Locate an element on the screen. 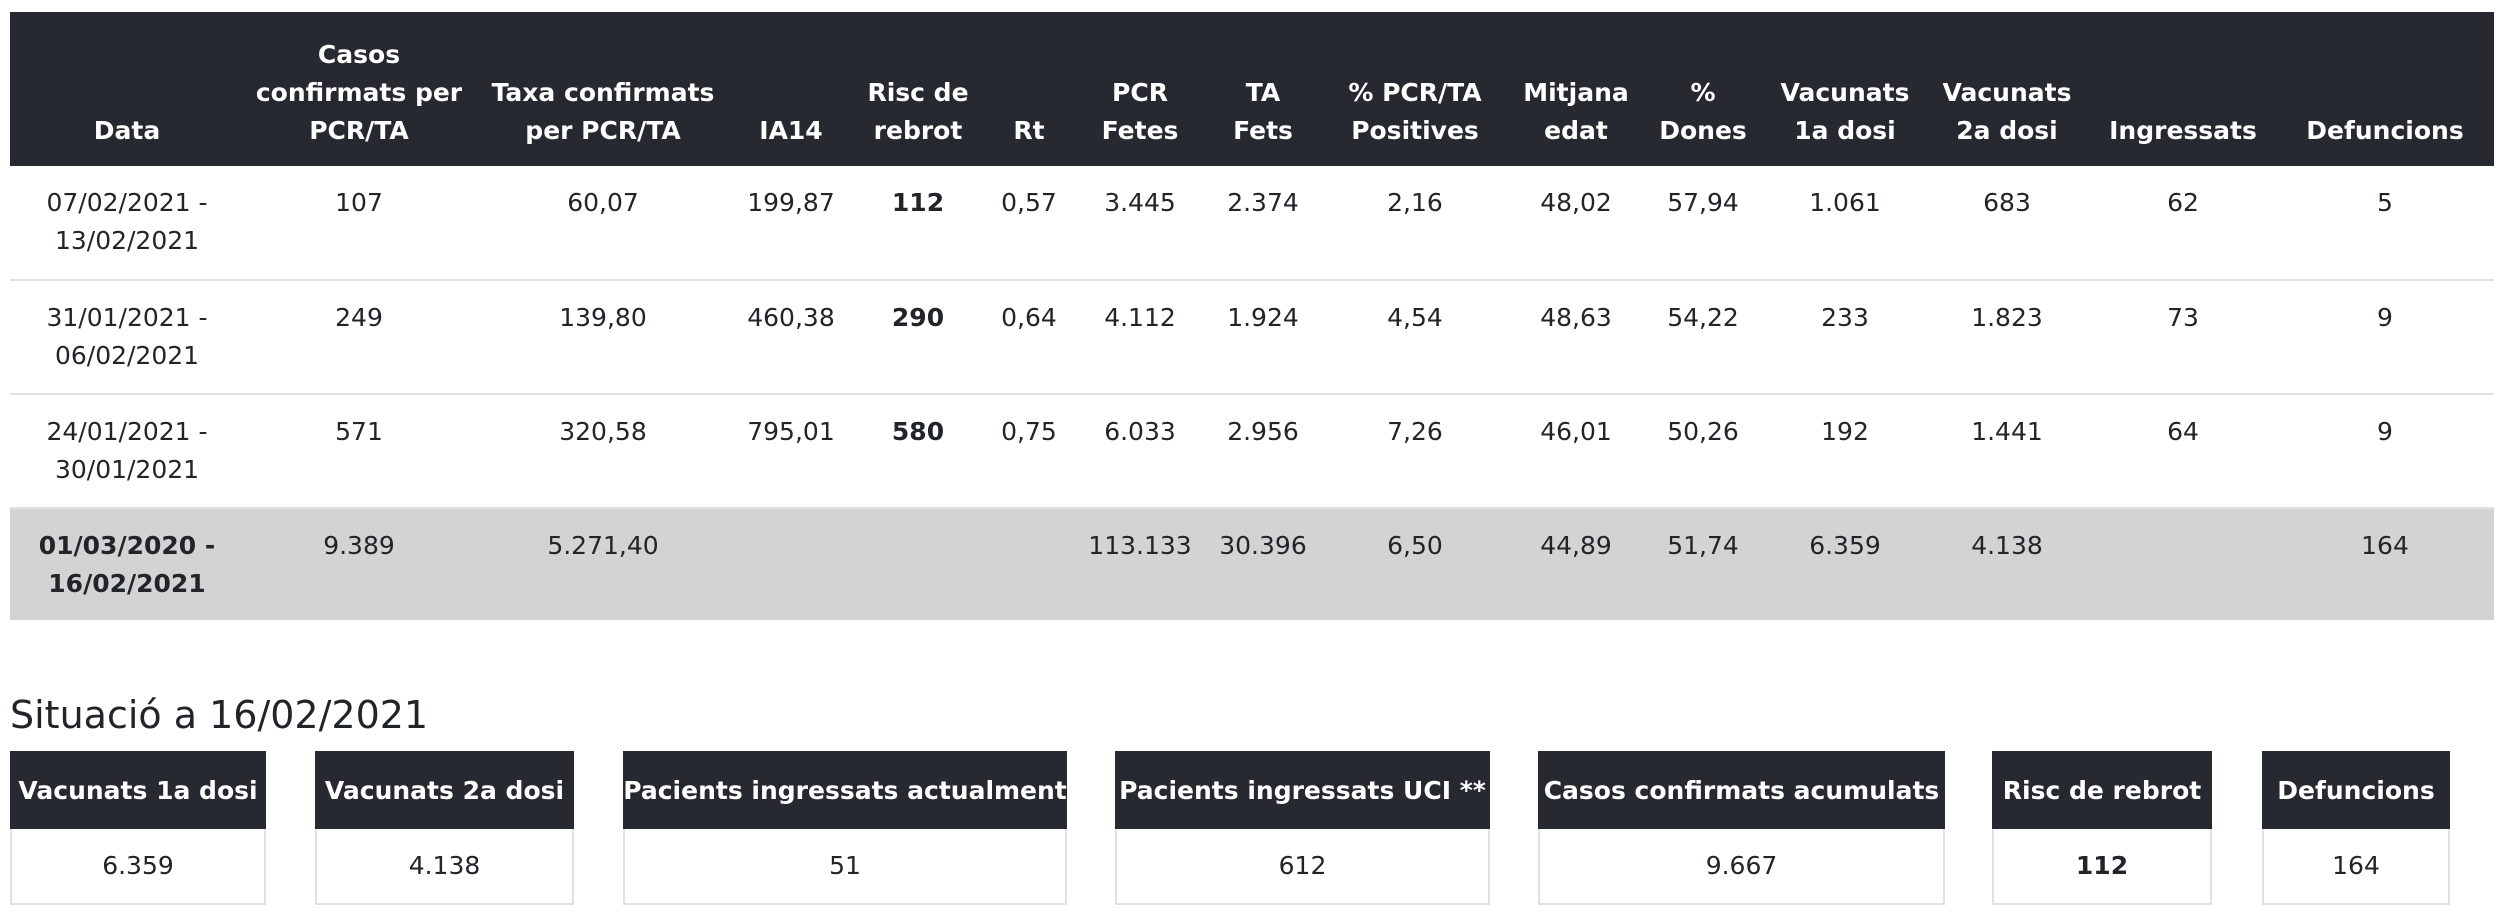 The image size is (2504, 914). table-cell: 6.033 is located at coordinates (1140, 431).